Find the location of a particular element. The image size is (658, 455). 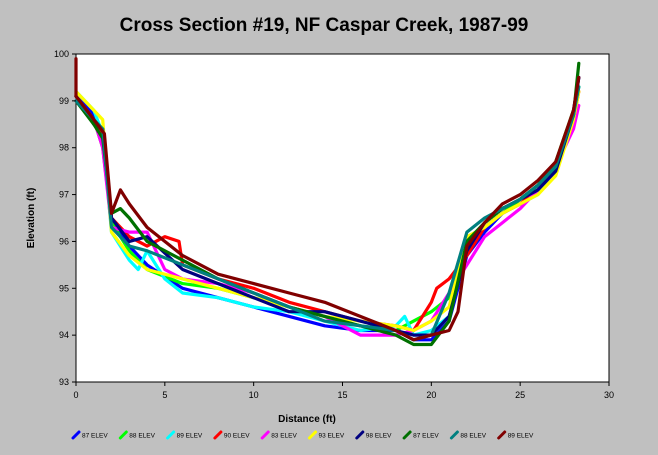

y-axis-label: Elevation (ft) is located at coordinates (31, 218).